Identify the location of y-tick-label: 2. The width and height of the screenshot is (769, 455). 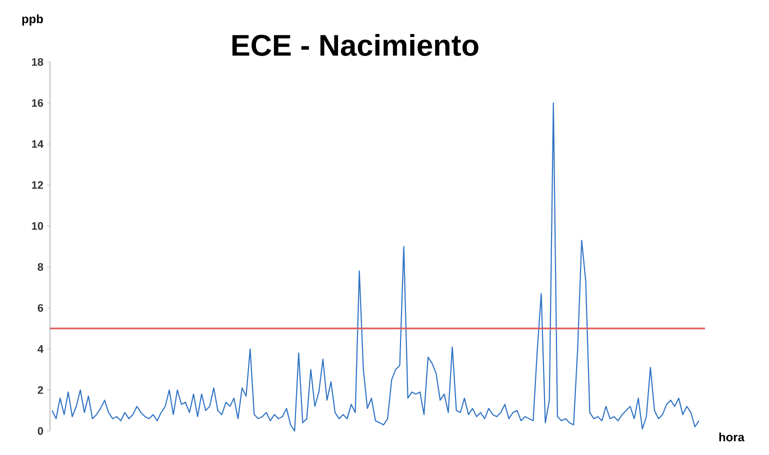
(41, 390).